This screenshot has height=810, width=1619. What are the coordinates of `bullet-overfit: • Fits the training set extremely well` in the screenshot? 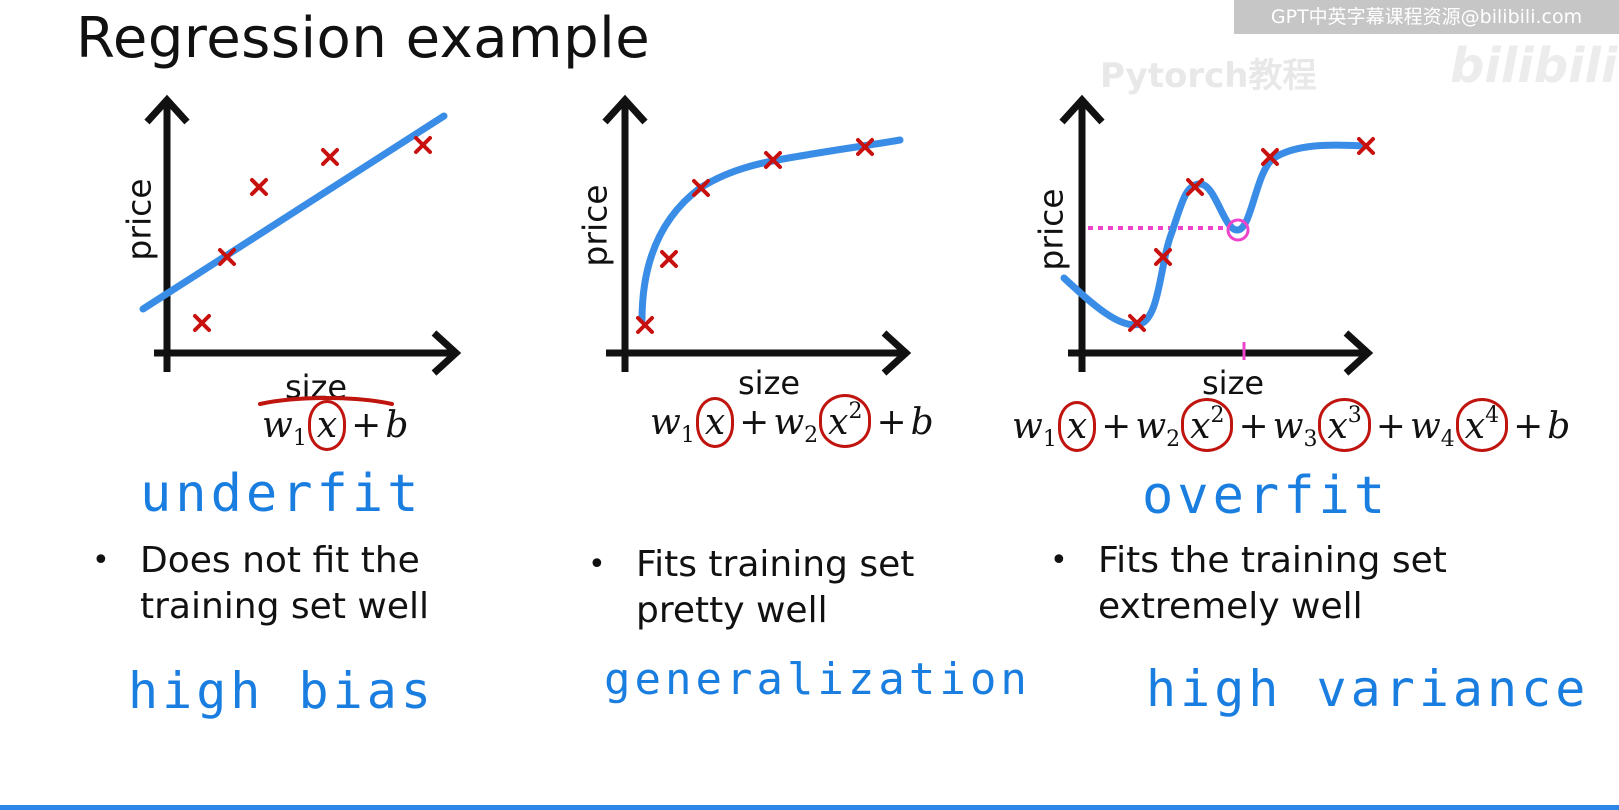 It's located at (1248, 584).